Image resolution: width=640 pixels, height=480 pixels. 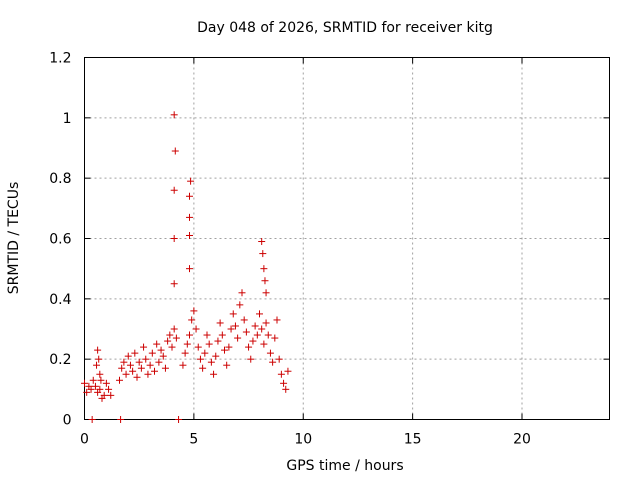 What do you see at coordinates (193, 440) in the screenshot?
I see `x-tick-label: 5` at bounding box center [193, 440].